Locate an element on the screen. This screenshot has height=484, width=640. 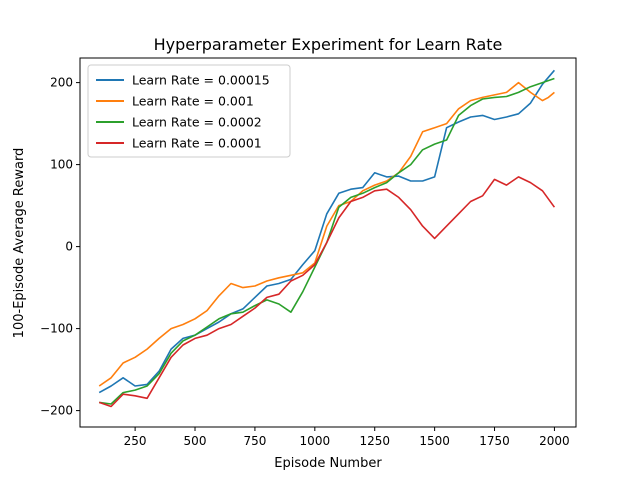
chart-title: Hyperparameter Experiment for Learn Rate is located at coordinates (328, 44).